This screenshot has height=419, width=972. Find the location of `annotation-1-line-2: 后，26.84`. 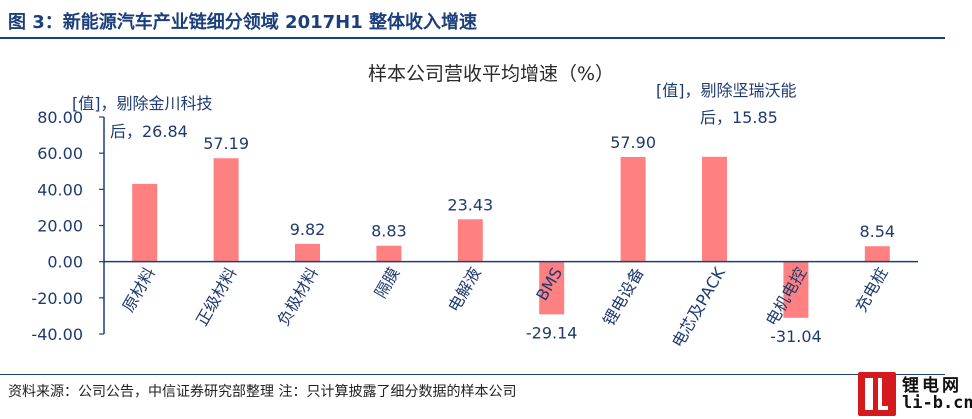

annotation-1-line-2: 后，26.84 is located at coordinates (149, 131).